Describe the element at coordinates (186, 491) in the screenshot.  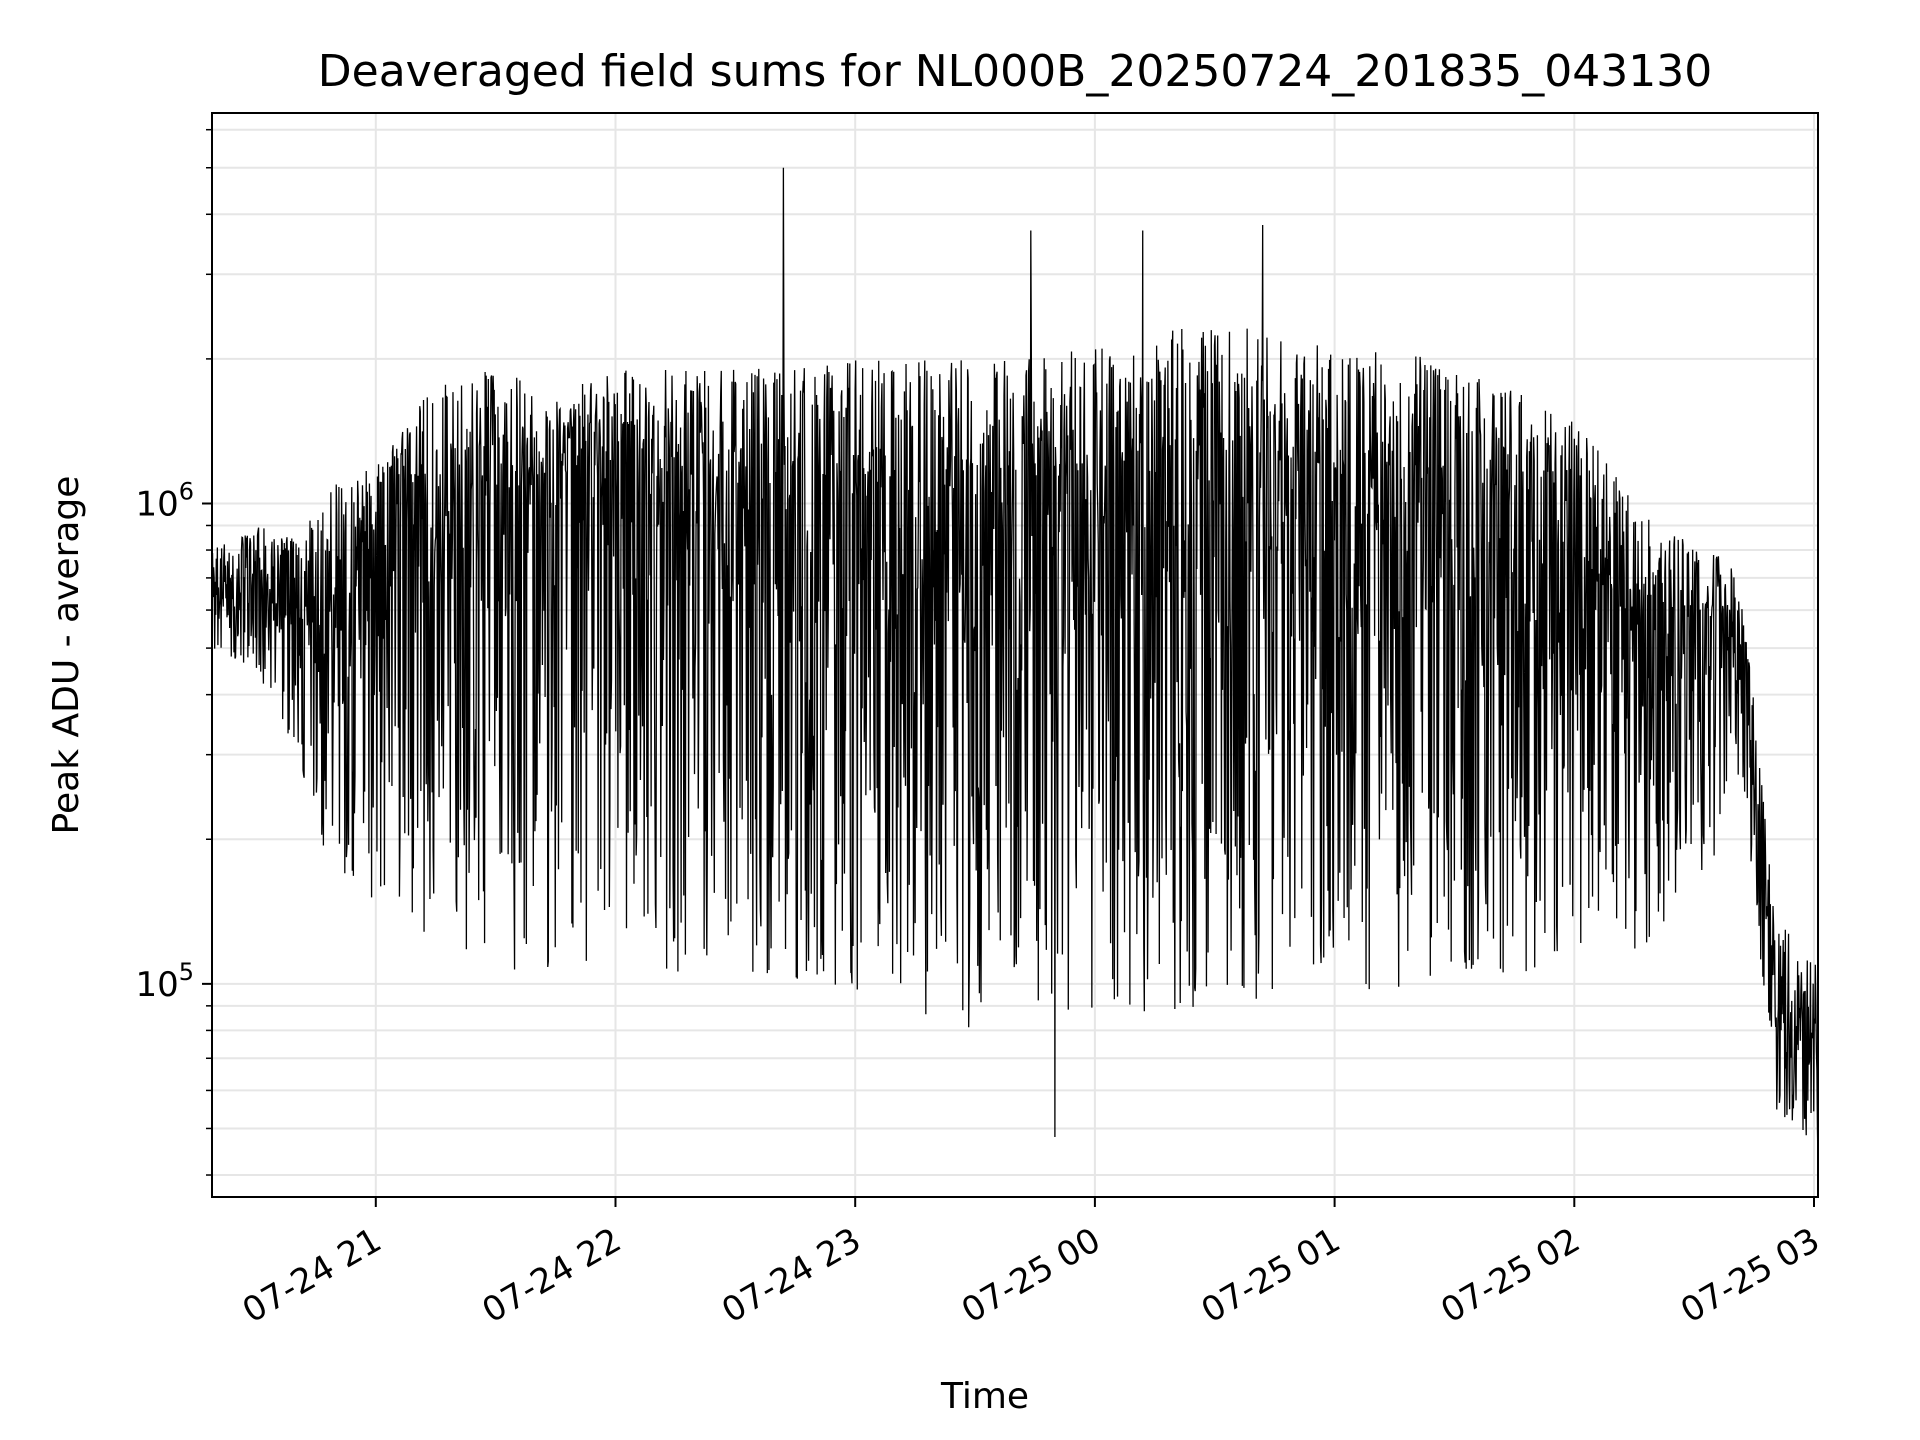
I see `y-tick-exponent: 6` at that location.